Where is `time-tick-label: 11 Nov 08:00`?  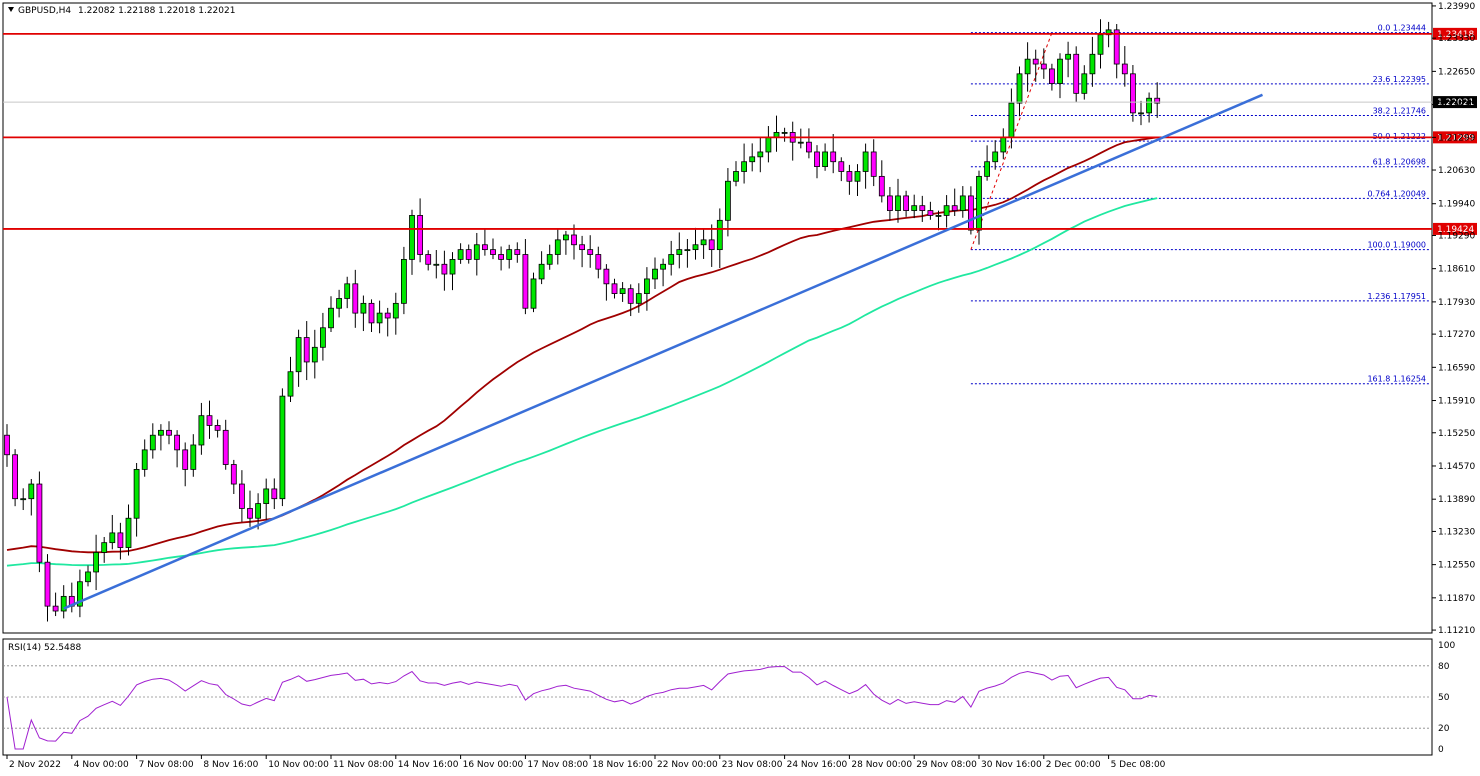 time-tick-label: 11 Nov 08:00 is located at coordinates (363, 765).